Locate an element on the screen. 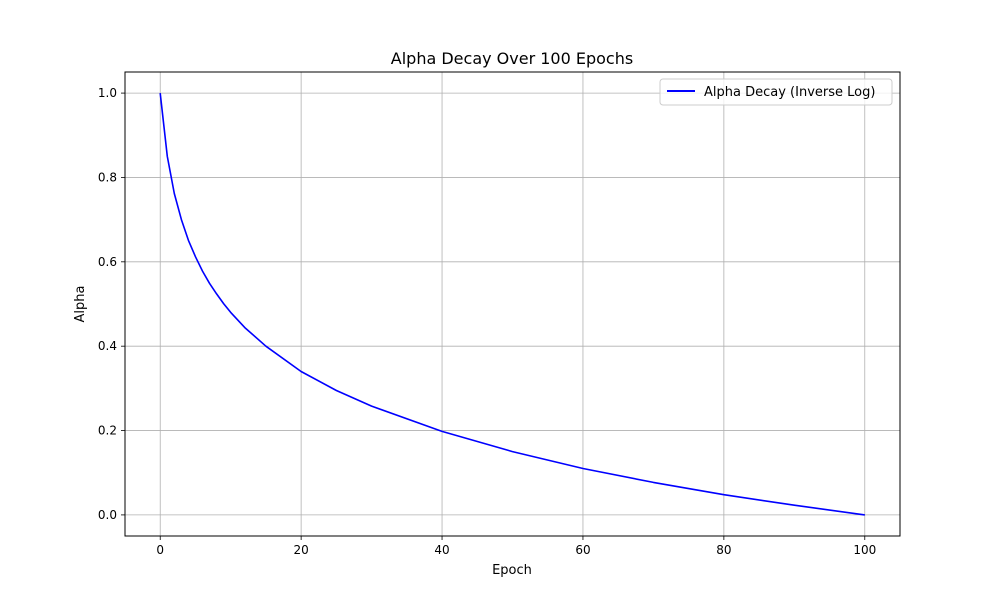 This screenshot has height=600, width=1000. x-tick-label: 40 is located at coordinates (441, 550).